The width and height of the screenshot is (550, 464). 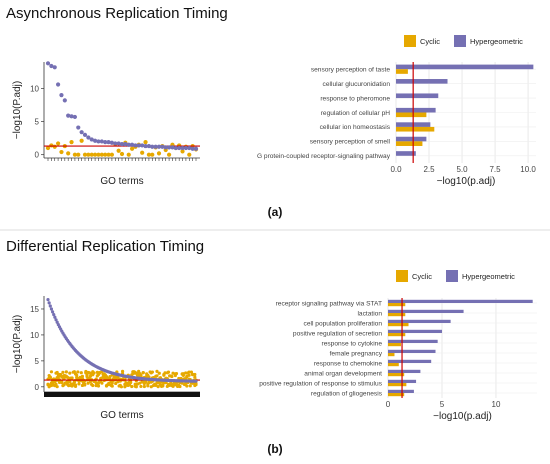 What do you see at coordinates (17, 110) in the screenshot?
I see `y-axis-label: −log10(P.adj)` at bounding box center [17, 110].